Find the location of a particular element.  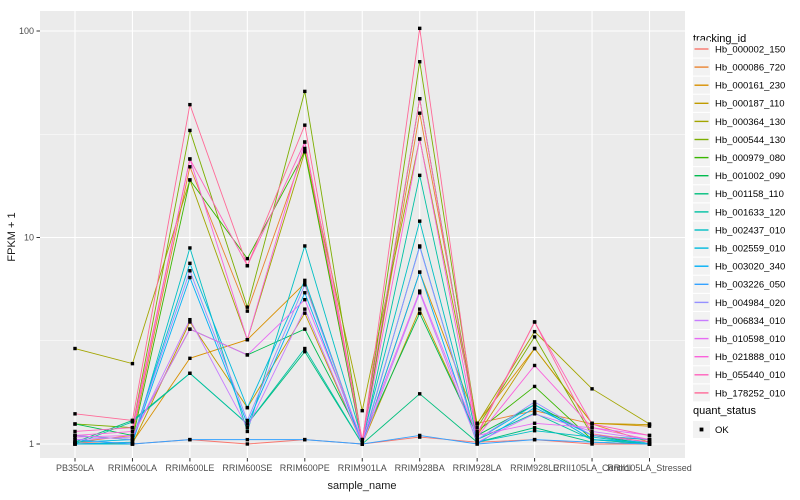

legend-item-label: Hb_001158_110 is located at coordinates (749, 194).